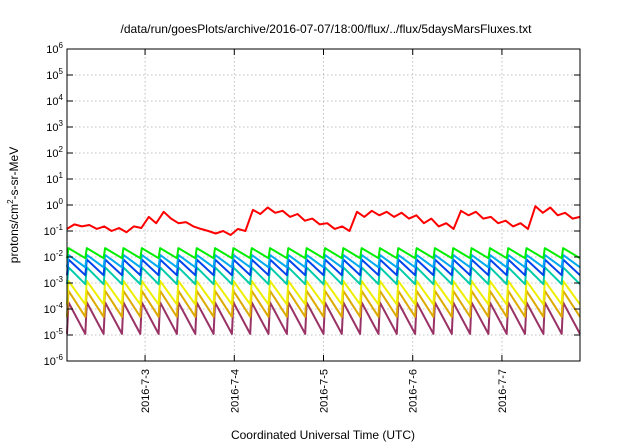  Describe the element at coordinates (61, 123) in the screenshot. I see `y-tick-exponent: 3` at that location.